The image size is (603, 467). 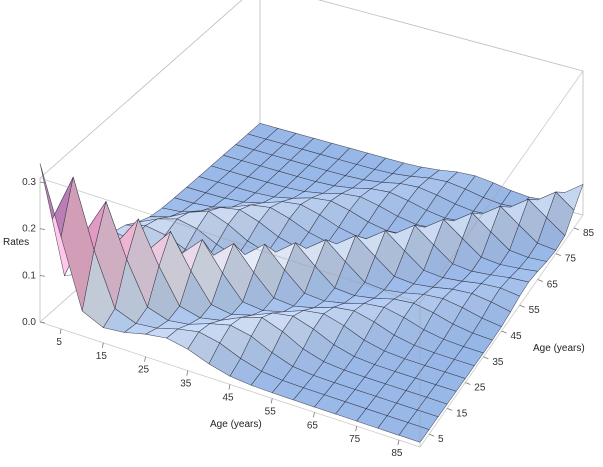 I want to click on z-axis-title: Rates, so click(x=16, y=242).